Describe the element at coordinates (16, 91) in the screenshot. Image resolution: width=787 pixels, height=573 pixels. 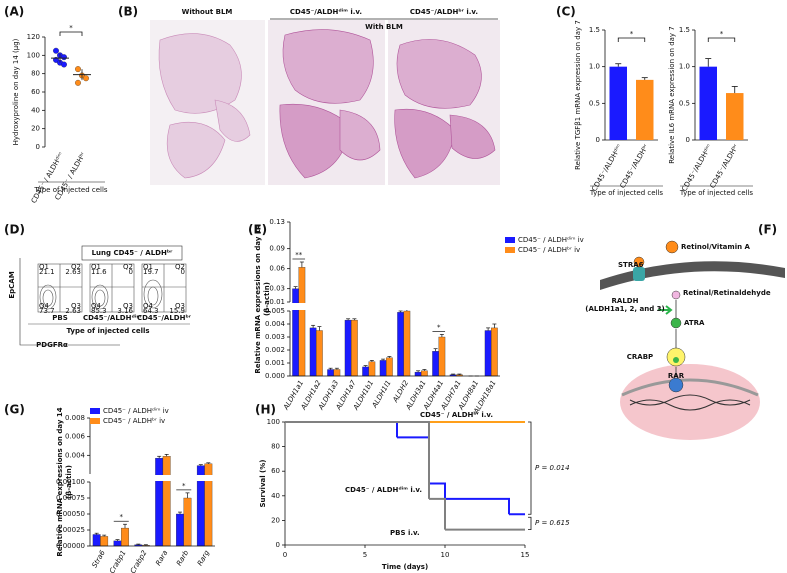
I see `y-axis-label: Hydroxyproline on day 14 (μg)` at that location.